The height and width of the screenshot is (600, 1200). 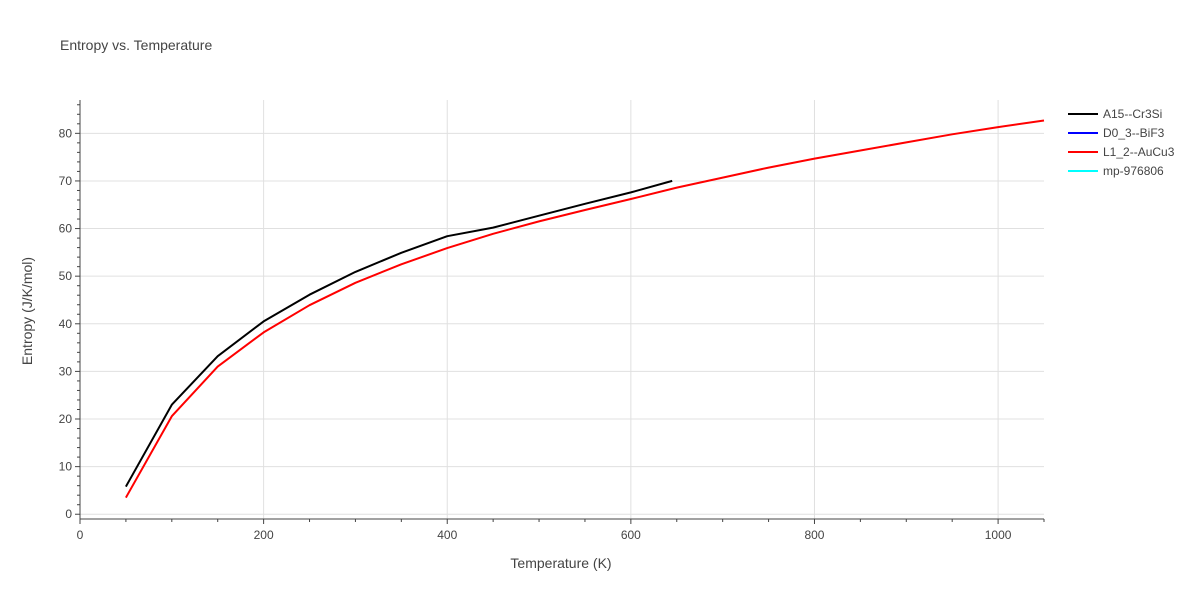 What do you see at coordinates (68, 514) in the screenshot?
I see `y-tick-label: 0` at bounding box center [68, 514].